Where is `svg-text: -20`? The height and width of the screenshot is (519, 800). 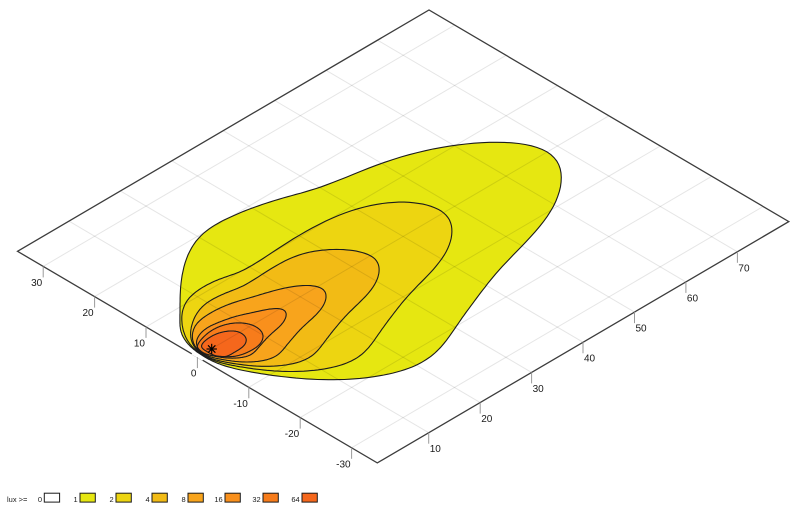
svg-text: -20 is located at coordinates (292, 434).